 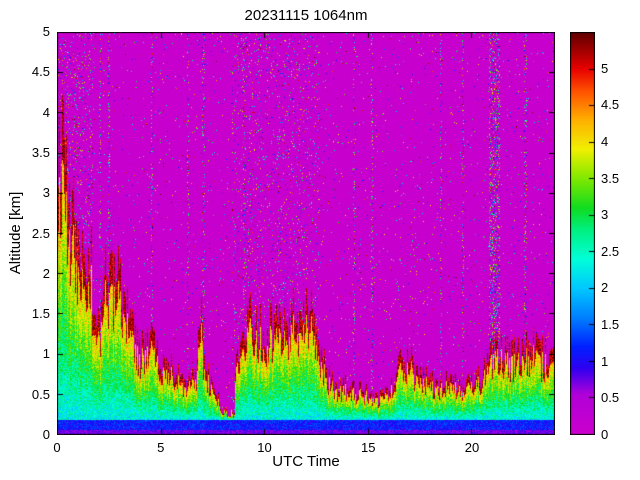 What do you see at coordinates (605, 288) in the screenshot?
I see `colorbar-tick-label: 2` at bounding box center [605, 288].